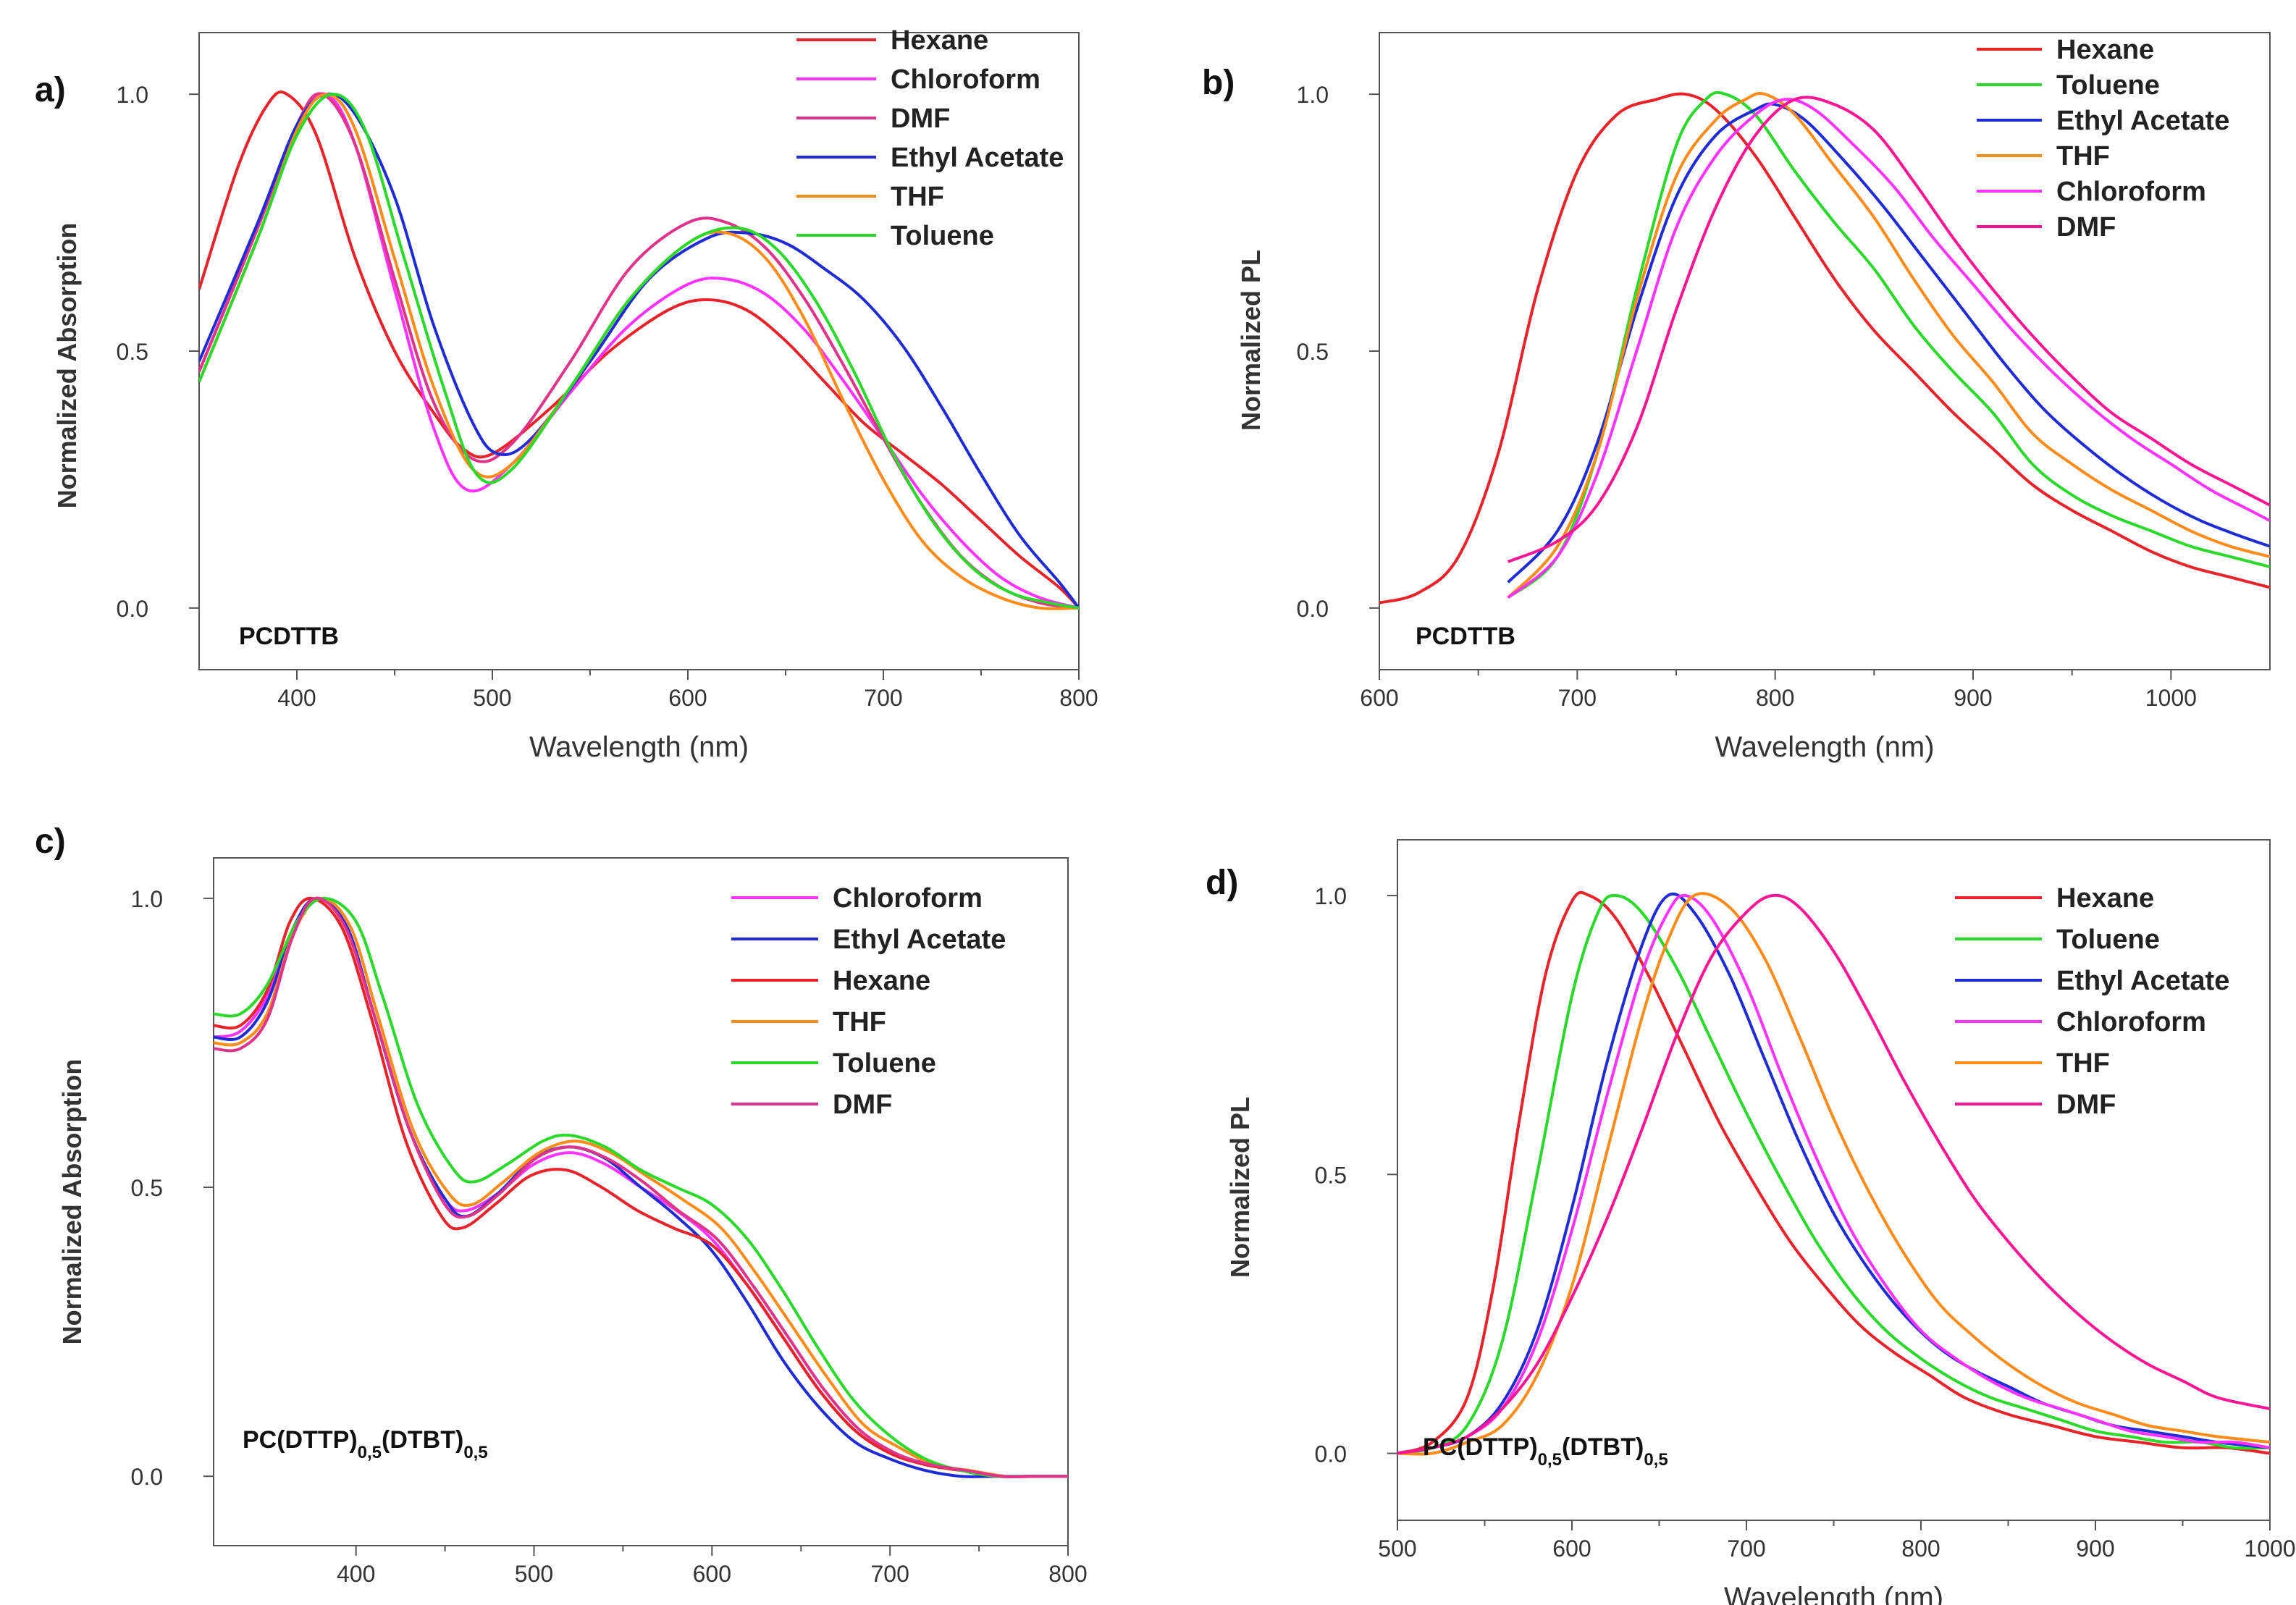 The height and width of the screenshot is (1605, 2296). Describe the element at coordinates (51, 90) in the screenshot. I see `panel-label: a)` at that location.